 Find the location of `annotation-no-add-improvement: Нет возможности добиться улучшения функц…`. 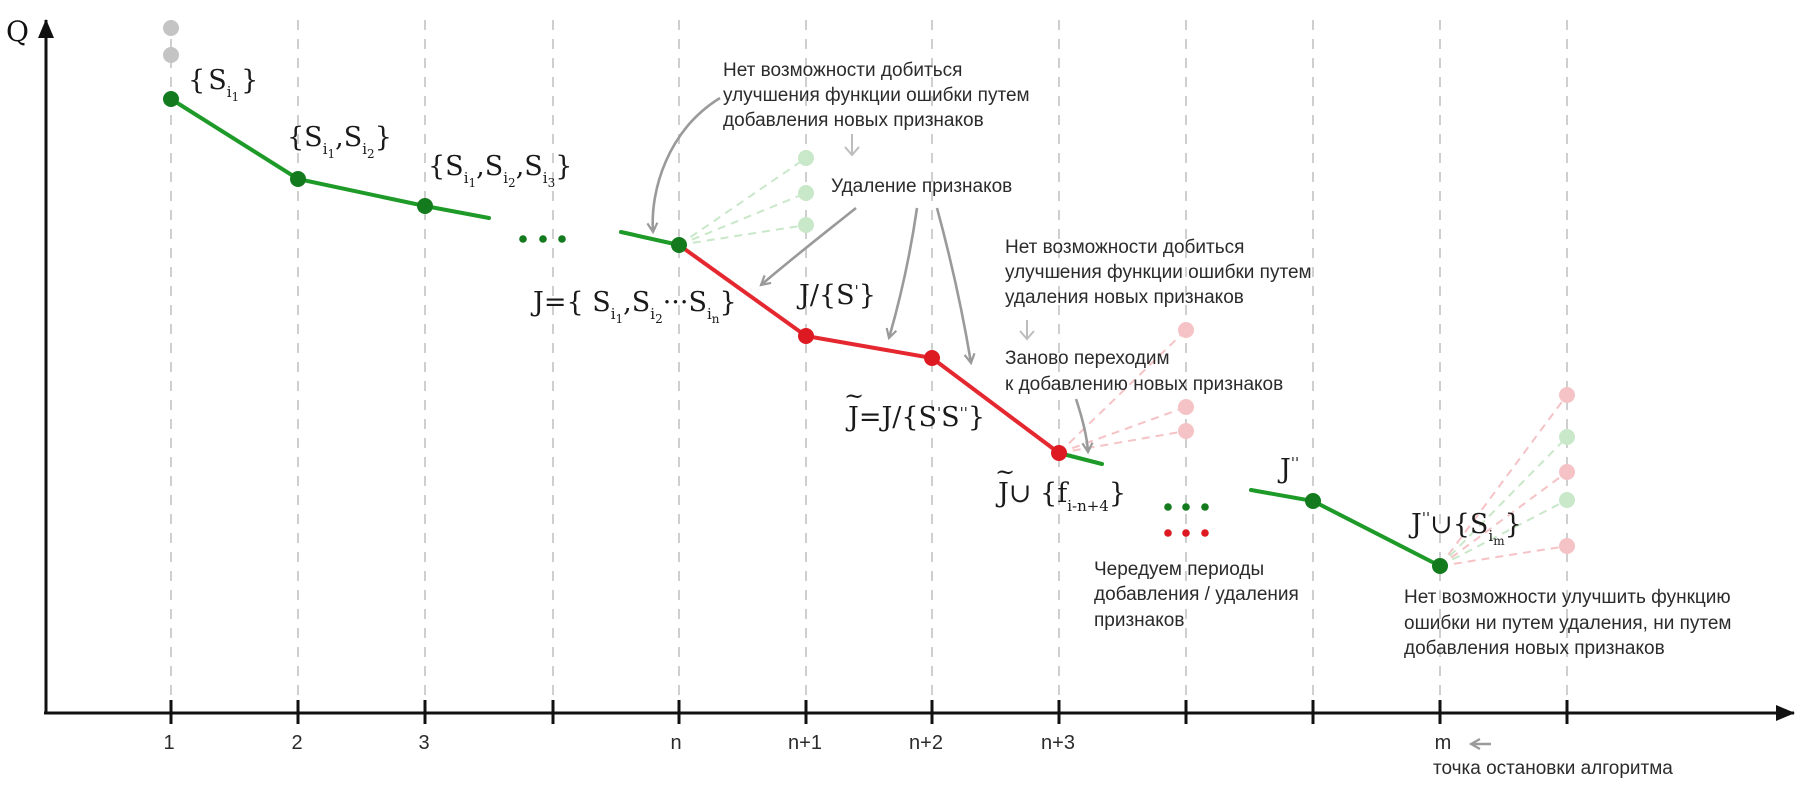

annotation-no-add-improvement: Нет возможности добиться улучшения функц… is located at coordinates (879, 95).